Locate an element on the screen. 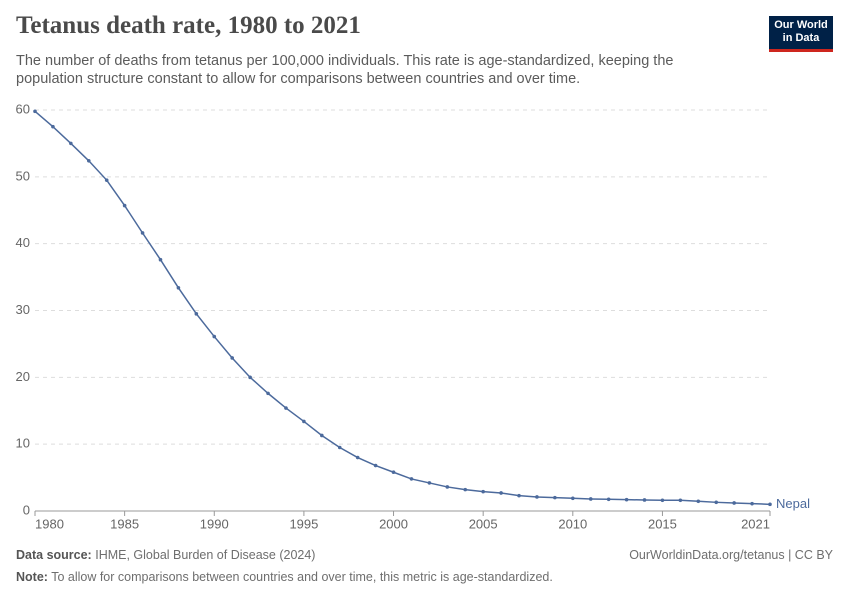 This screenshot has width=850, height=600. y-tick-label: 0 is located at coordinates (26, 509).